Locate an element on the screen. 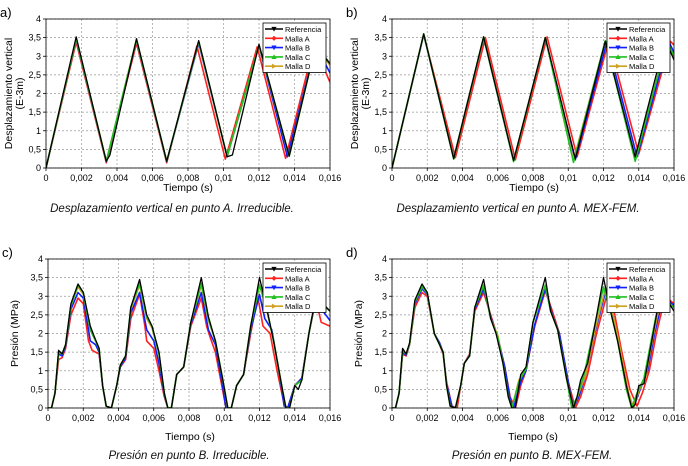  x-tick-label: 0,012 is located at coordinates (603, 418).